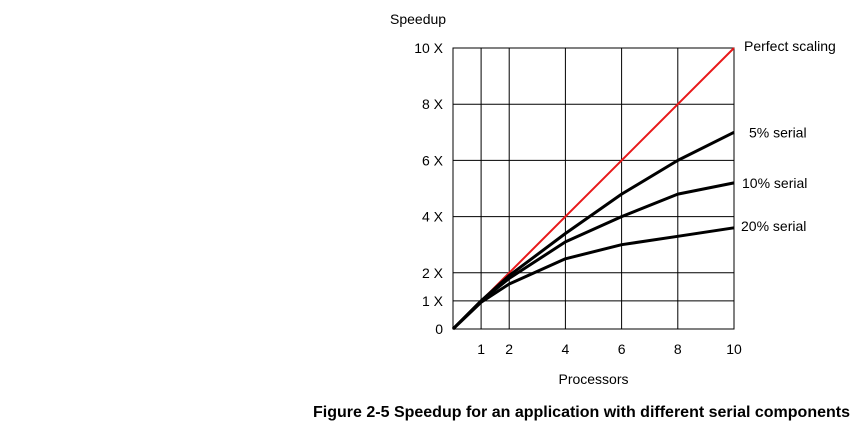 This screenshot has width=866, height=433. What do you see at coordinates (678, 349) in the screenshot?
I see `x-tick-label: 8` at bounding box center [678, 349].